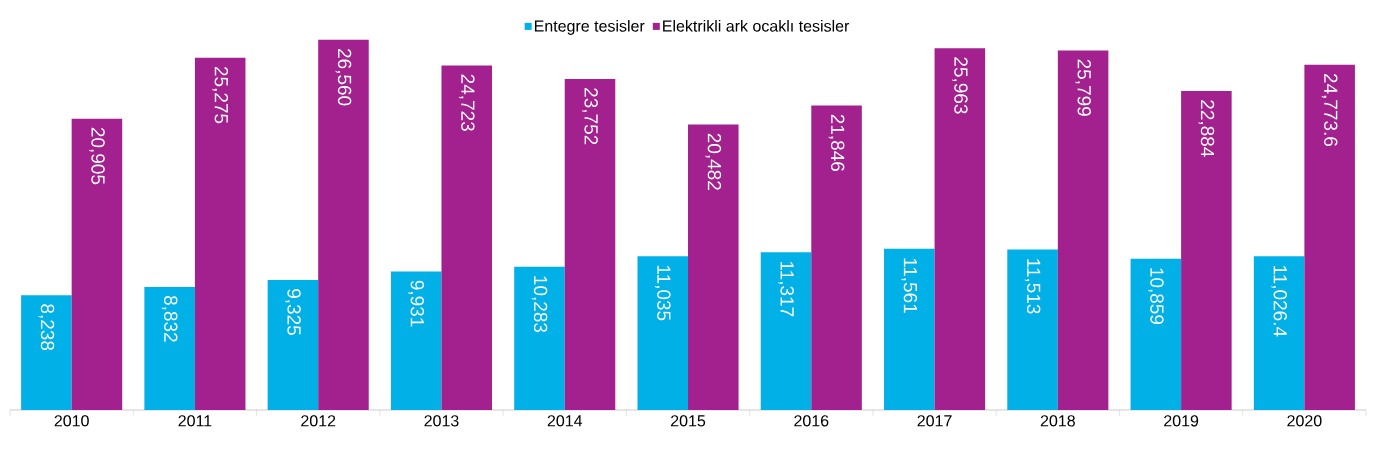 The image size is (1381, 451). Describe the element at coordinates (713, 161) in the screenshot. I see `data-label: 20,482` at that location.